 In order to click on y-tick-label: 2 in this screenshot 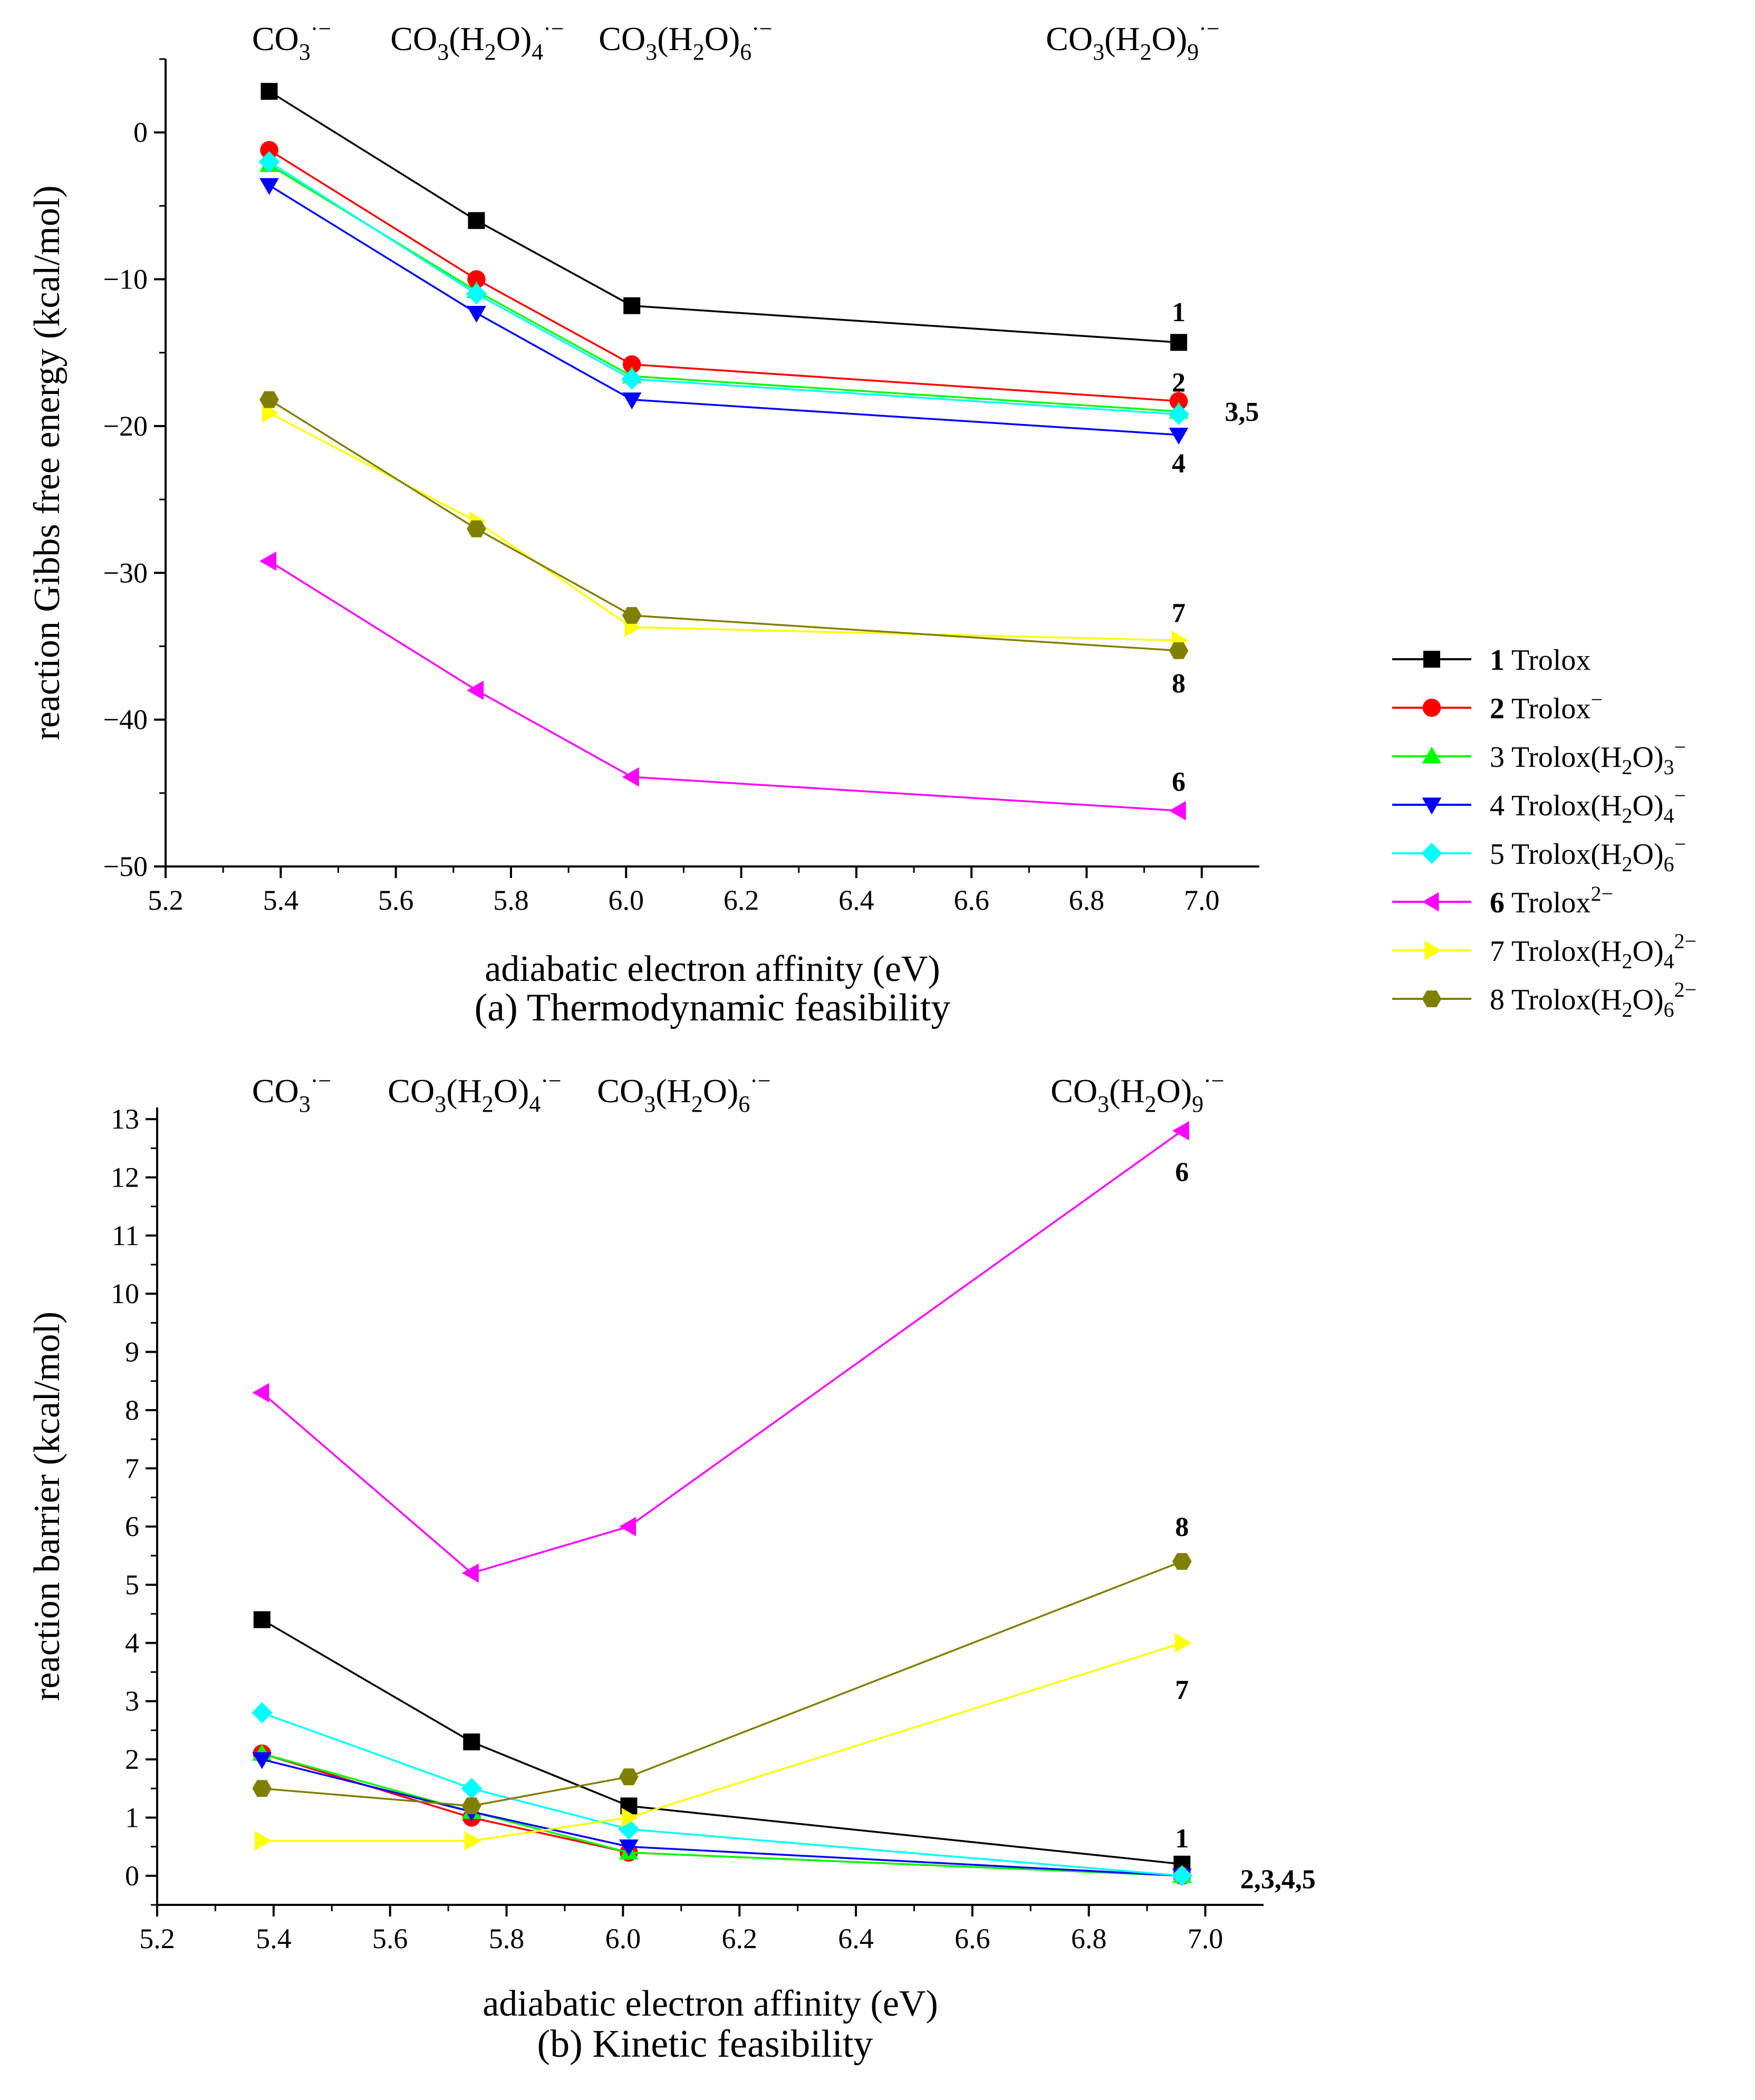, I will do `click(132, 1759)`.